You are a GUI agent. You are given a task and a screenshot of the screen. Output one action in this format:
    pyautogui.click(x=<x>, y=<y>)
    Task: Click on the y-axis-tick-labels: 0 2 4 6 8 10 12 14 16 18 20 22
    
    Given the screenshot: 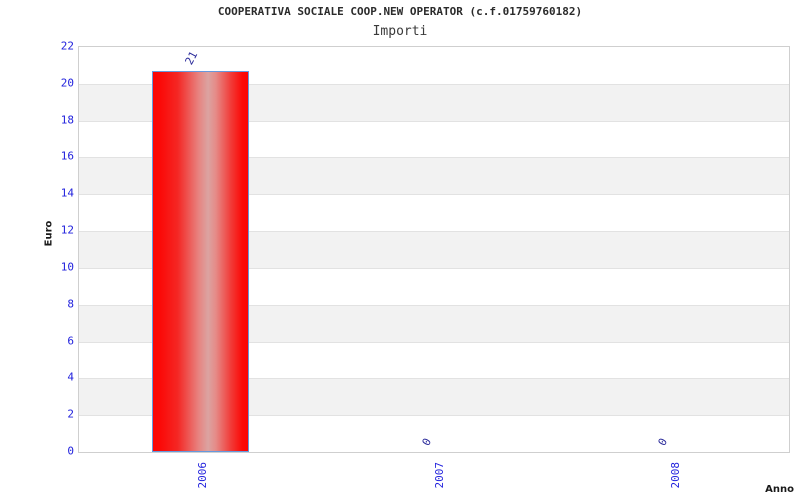 What is the action you would take?
    pyautogui.click(x=51, y=249)
    